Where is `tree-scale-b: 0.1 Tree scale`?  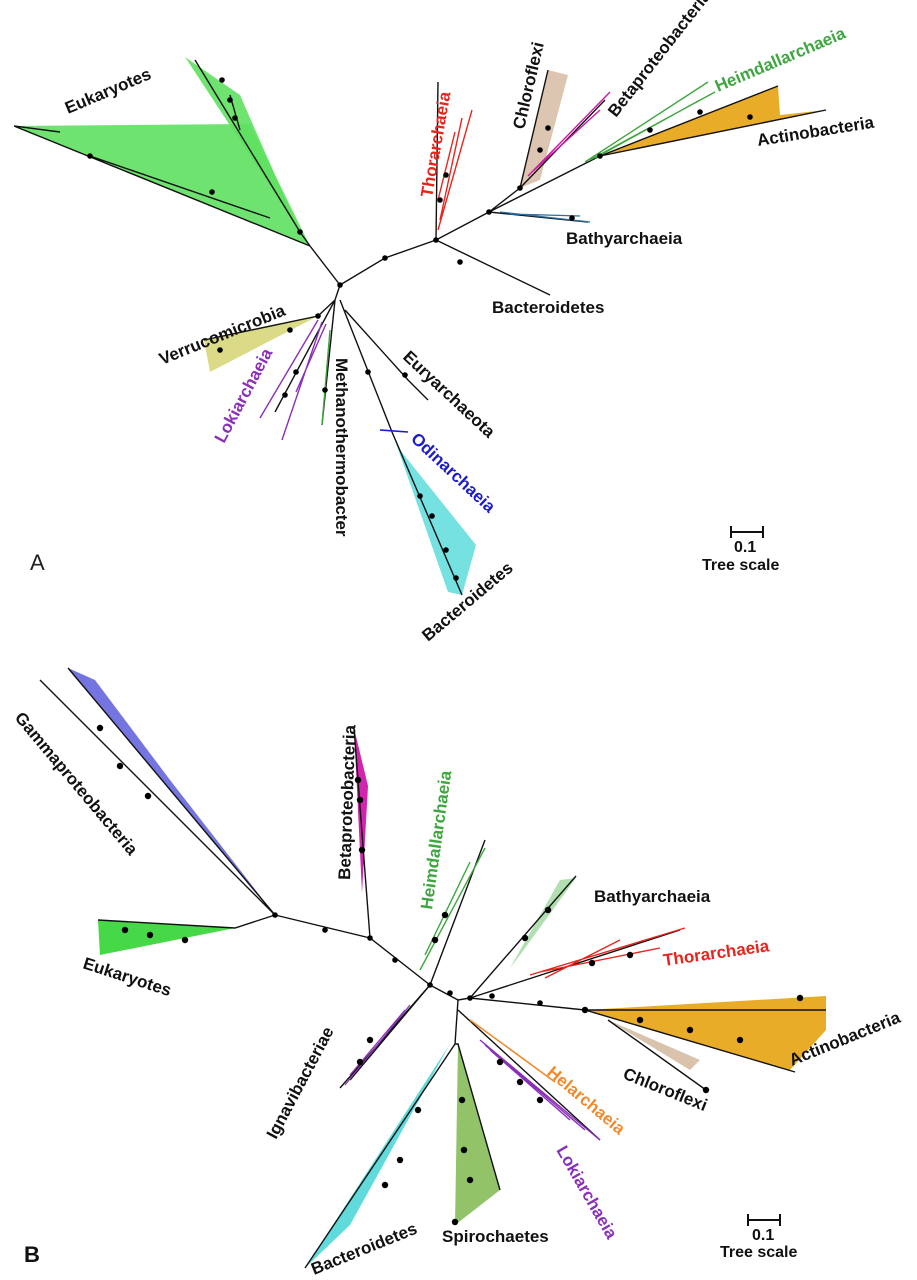
tree-scale-b: 0.1 Tree scale is located at coordinates (759, 1237).